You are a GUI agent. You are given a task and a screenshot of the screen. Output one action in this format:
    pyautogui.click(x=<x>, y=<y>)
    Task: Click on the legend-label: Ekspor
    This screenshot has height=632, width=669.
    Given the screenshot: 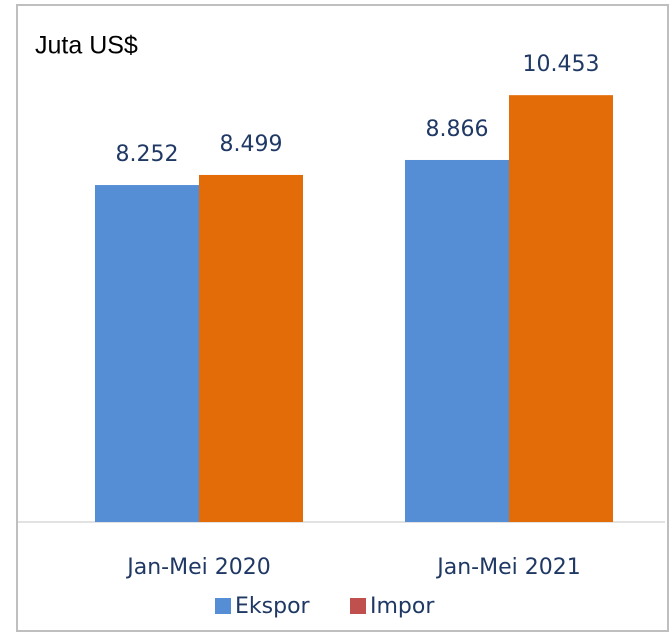 What is the action you would take?
    pyautogui.click(x=273, y=606)
    